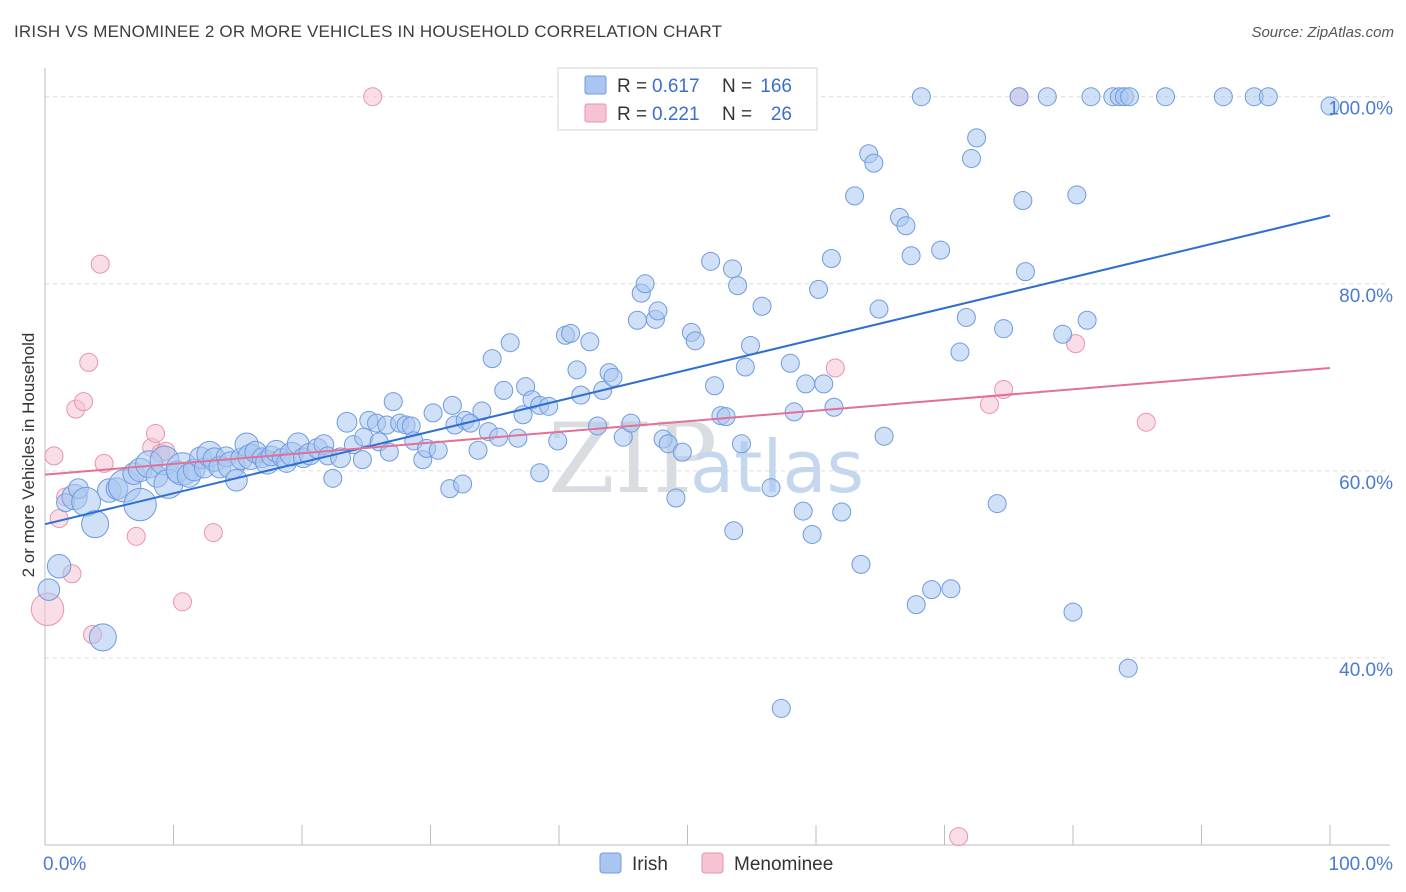  What do you see at coordinates (1366, 296) in the screenshot?
I see `y-tick-label: 80.0%` at bounding box center [1366, 296].